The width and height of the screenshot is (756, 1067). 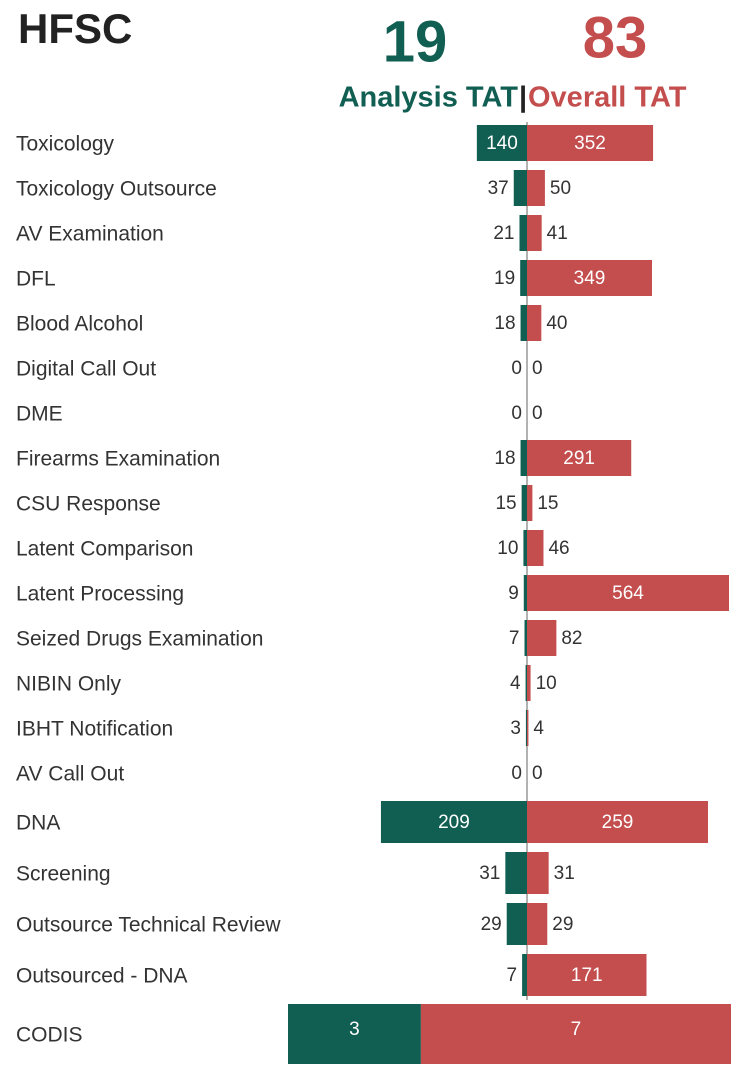 What do you see at coordinates (503, 233) in the screenshot?
I see `value-label: 21` at bounding box center [503, 233].